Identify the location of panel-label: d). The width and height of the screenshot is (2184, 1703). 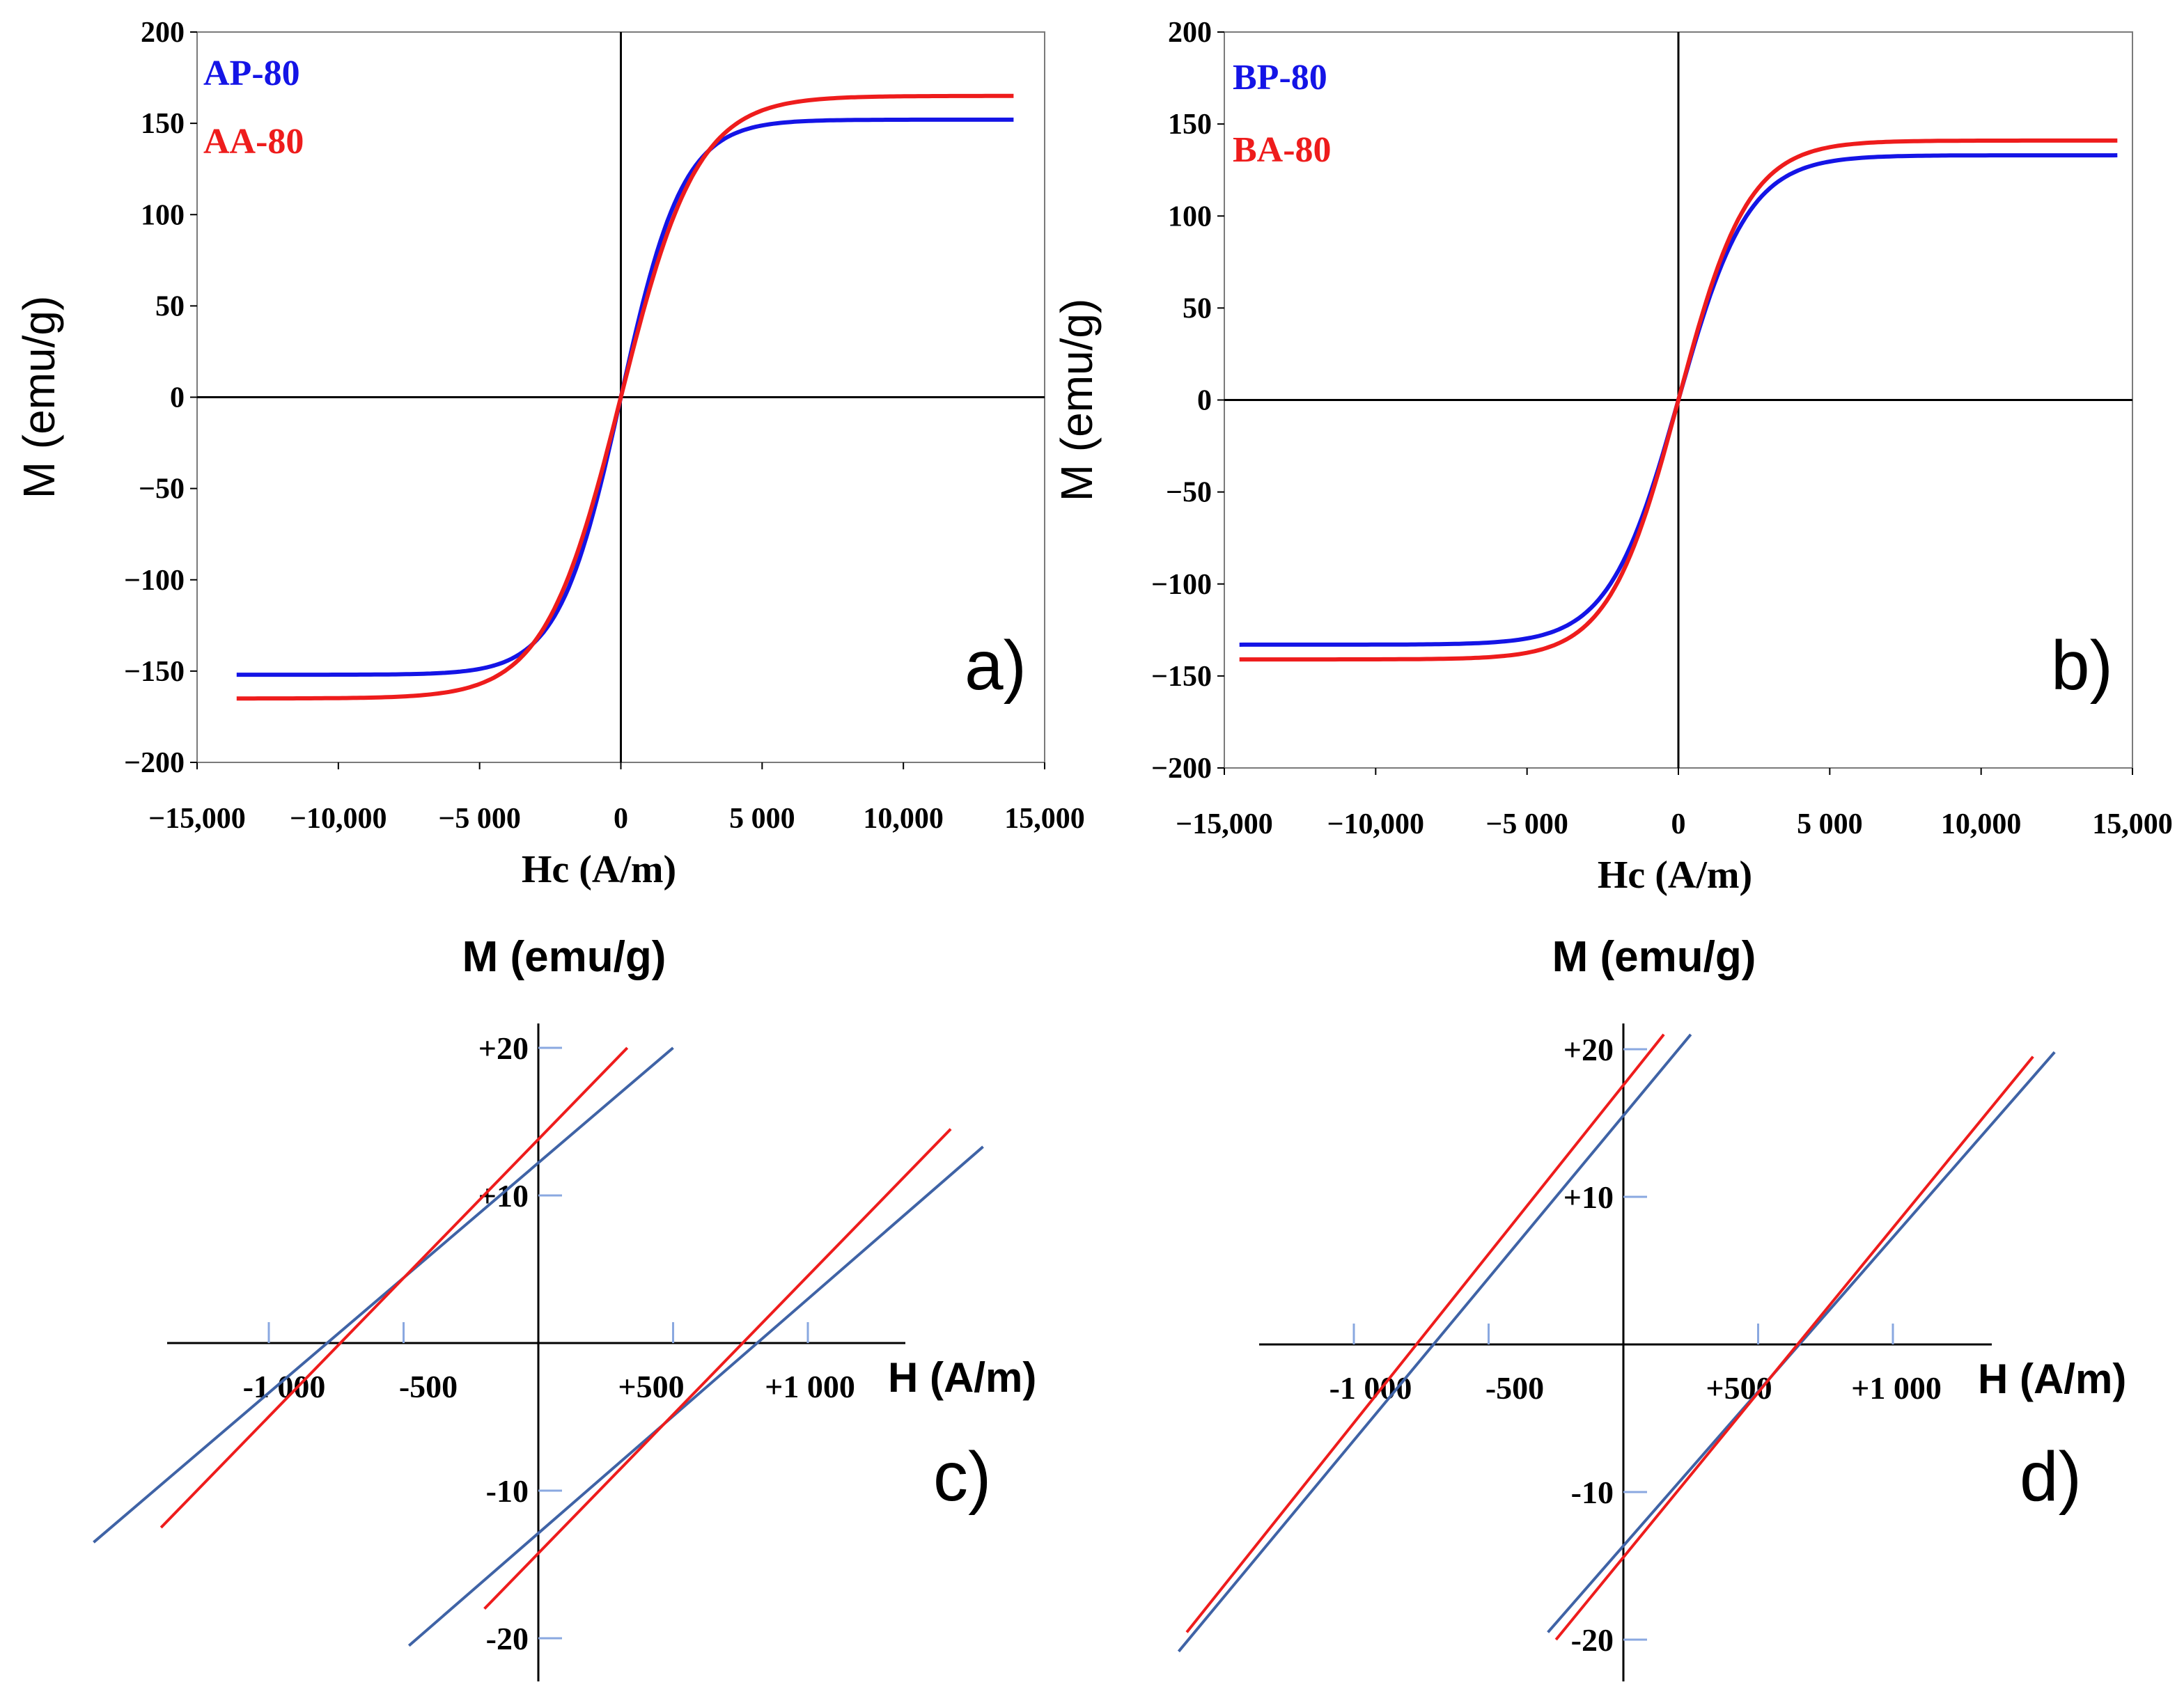
(2051, 1477).